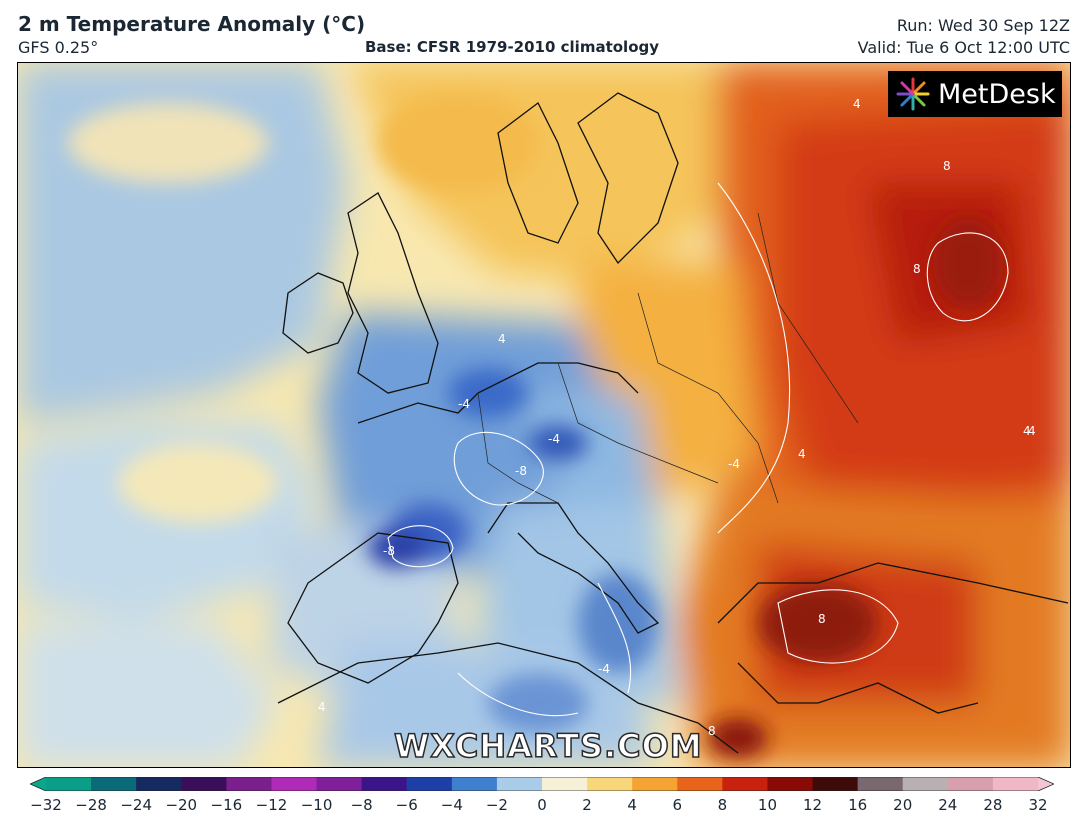 This screenshot has height=830, width=1078. Describe the element at coordinates (136, 805) in the screenshot. I see `colorbar-tick-label: −24` at that location.